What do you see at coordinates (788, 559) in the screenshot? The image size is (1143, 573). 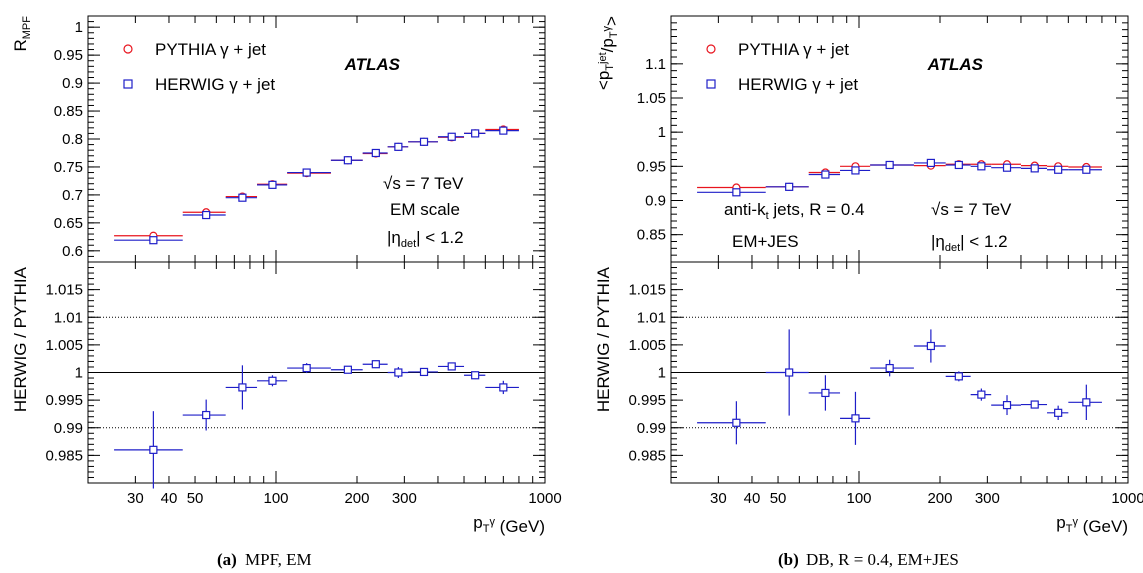 I see `caption-letter: (b)` at bounding box center [788, 559].